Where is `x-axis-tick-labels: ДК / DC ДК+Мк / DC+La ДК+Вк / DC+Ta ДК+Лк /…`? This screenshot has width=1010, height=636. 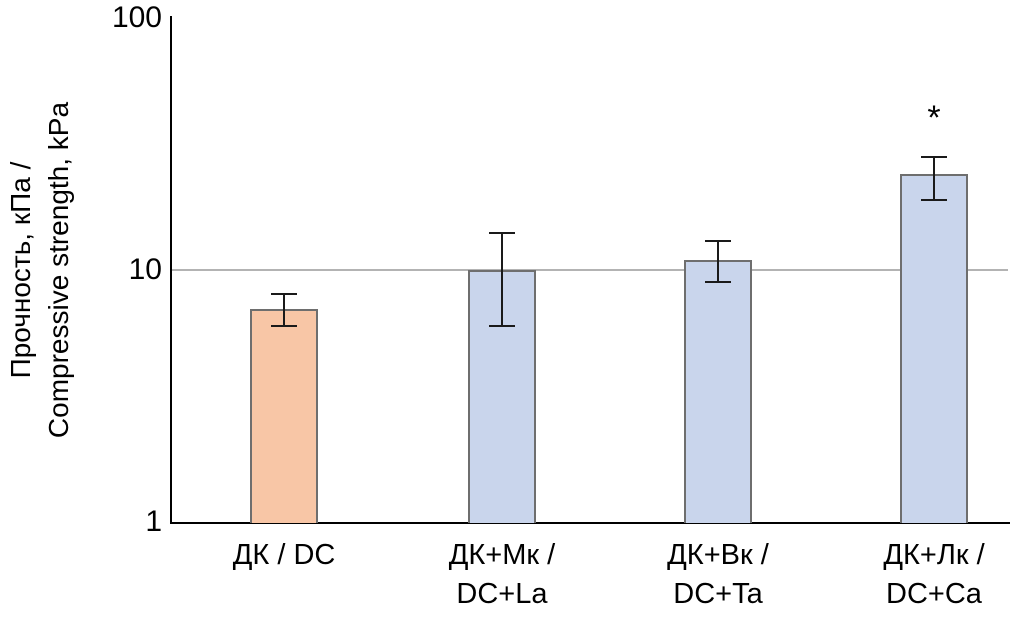
x-axis-tick-labels: ДК / DC ДК+Мк / DC+La ДК+Вк / DC+Ta ДК+Лк /… is located at coordinates (590, 584).